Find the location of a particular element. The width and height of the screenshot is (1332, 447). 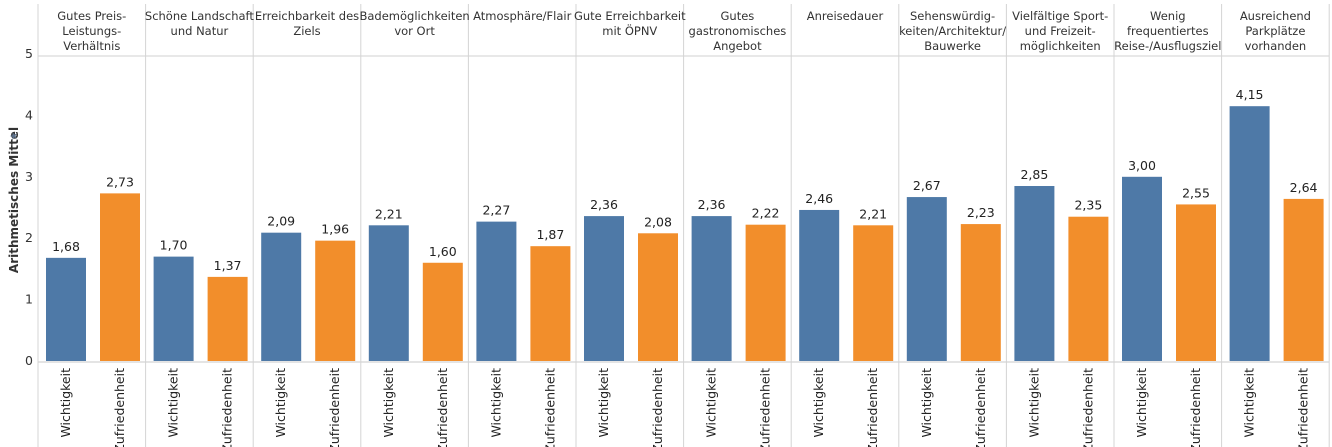

group-header-label: vorhanden is located at coordinates (1276, 46).